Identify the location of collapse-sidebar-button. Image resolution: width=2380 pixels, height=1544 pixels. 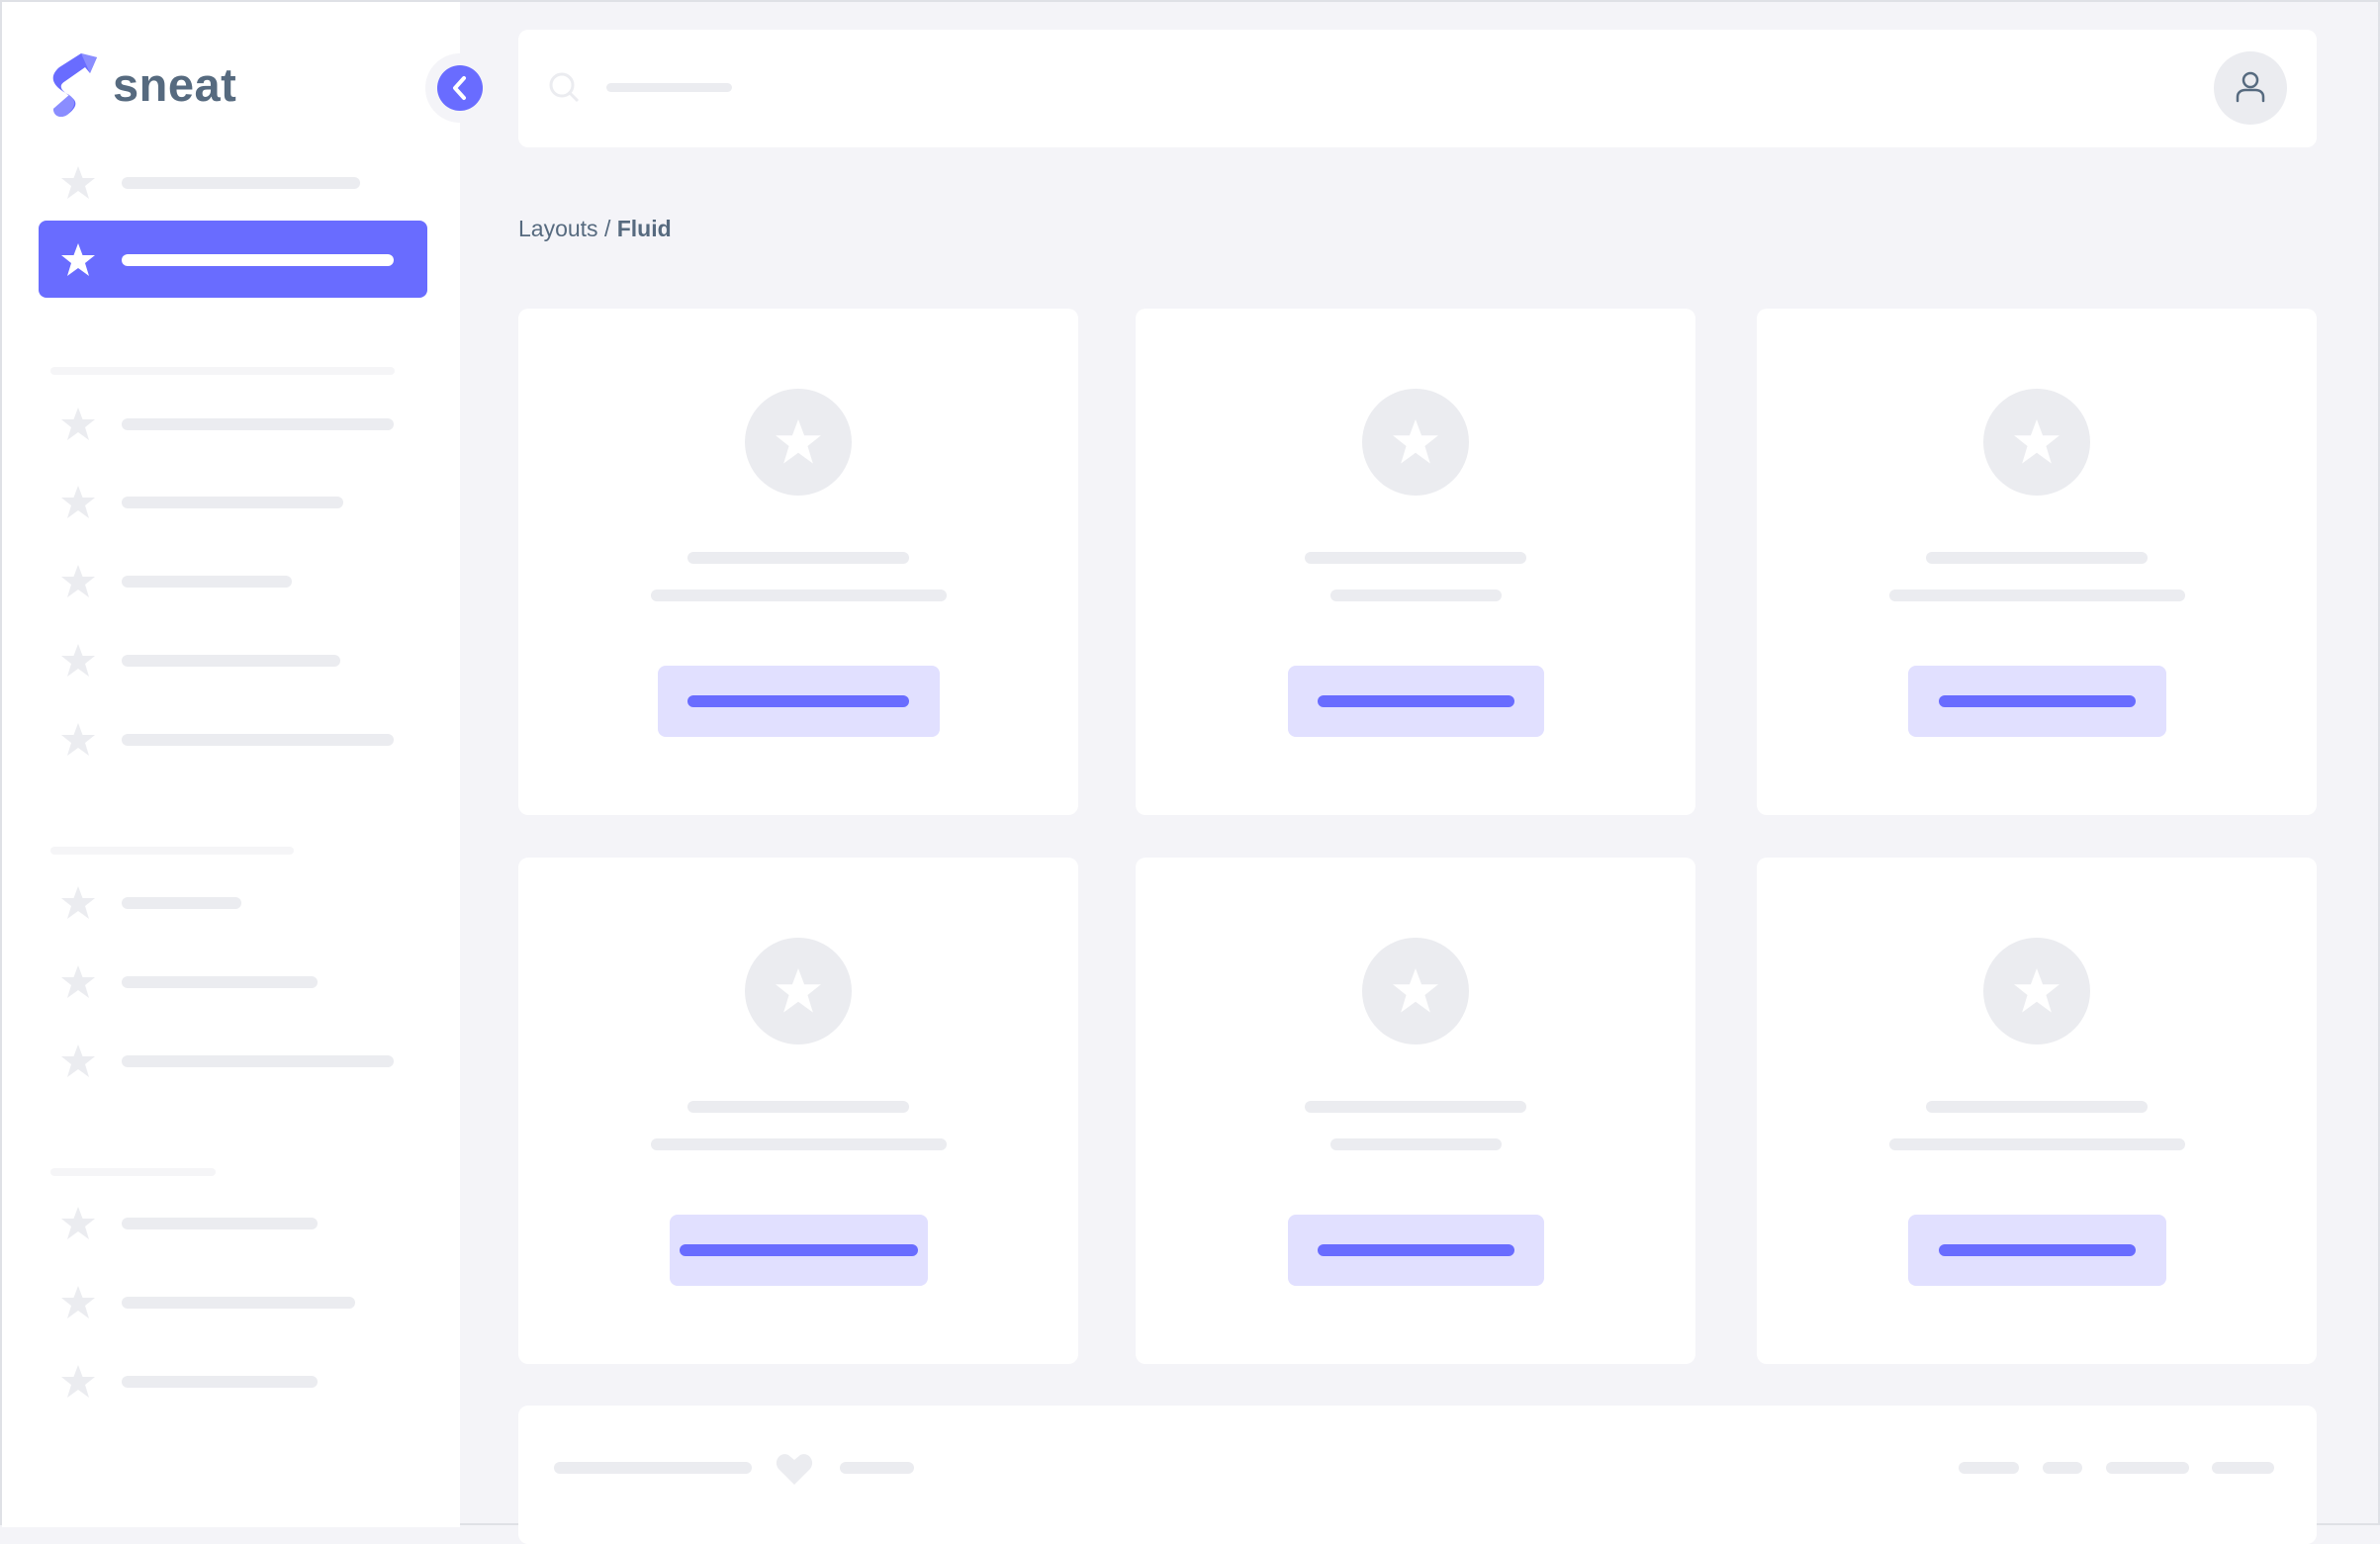
(460, 88).